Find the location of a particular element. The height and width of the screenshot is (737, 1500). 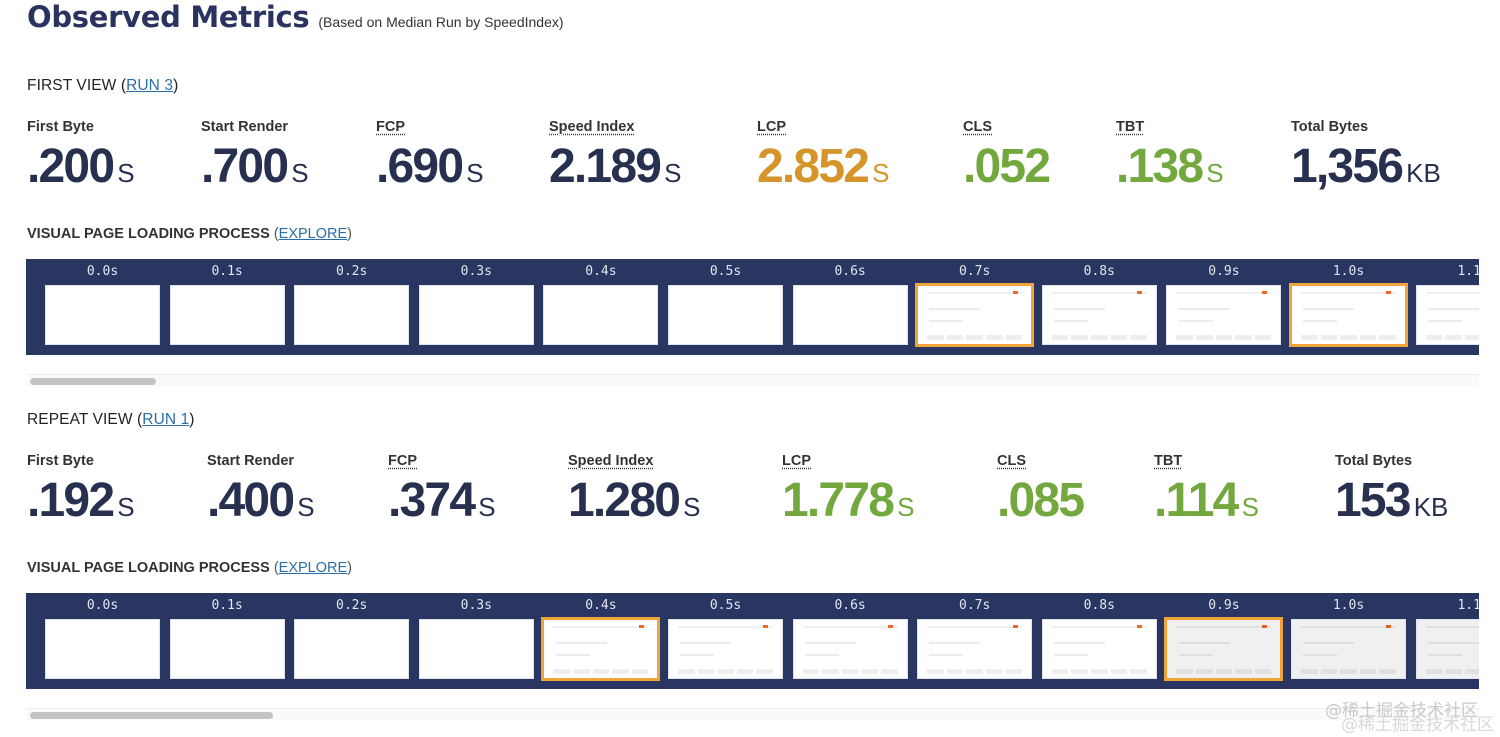

metric-label: Start Render is located at coordinates (251, 461).